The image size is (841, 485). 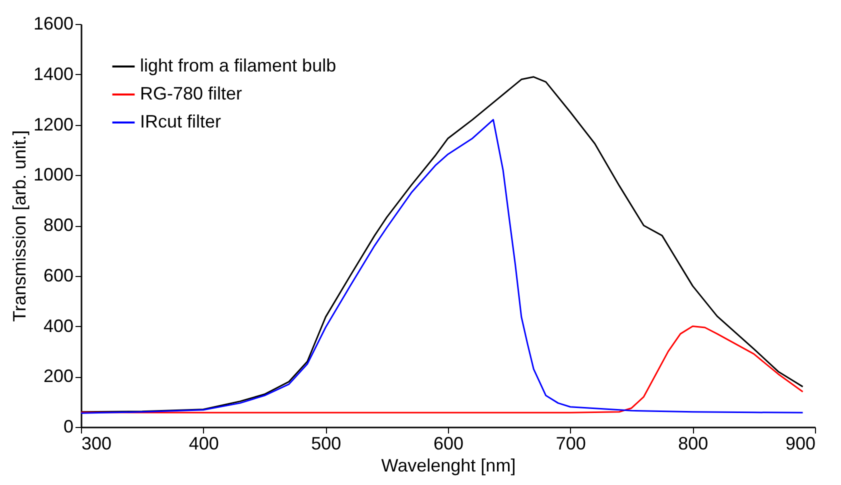 What do you see at coordinates (97, 444) in the screenshot?
I see `x-tick-label: 300` at bounding box center [97, 444].